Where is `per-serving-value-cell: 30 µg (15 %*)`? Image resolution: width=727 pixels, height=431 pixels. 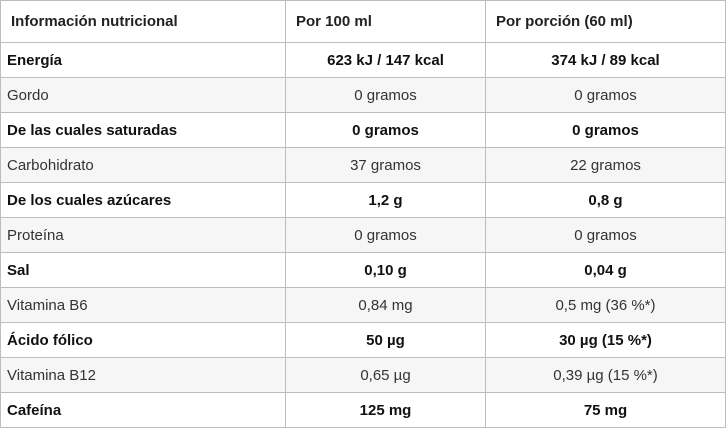 per-serving-value-cell: 30 µg (15 %*) is located at coordinates (605, 340).